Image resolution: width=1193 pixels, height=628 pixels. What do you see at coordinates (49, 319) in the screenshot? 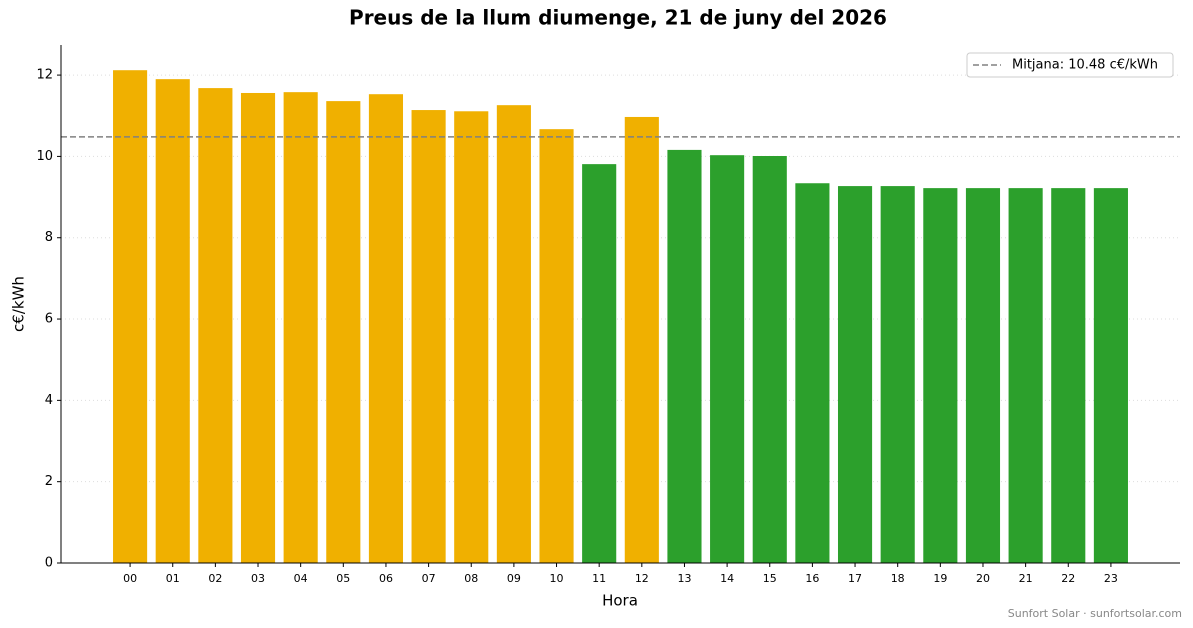
I see `y-tick-label: 6` at bounding box center [49, 319].